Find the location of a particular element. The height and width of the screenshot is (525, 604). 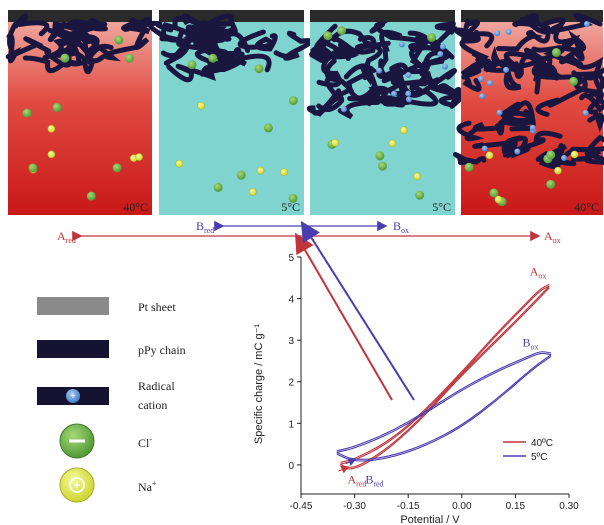

y-tick-label: 3 is located at coordinates (291, 341).